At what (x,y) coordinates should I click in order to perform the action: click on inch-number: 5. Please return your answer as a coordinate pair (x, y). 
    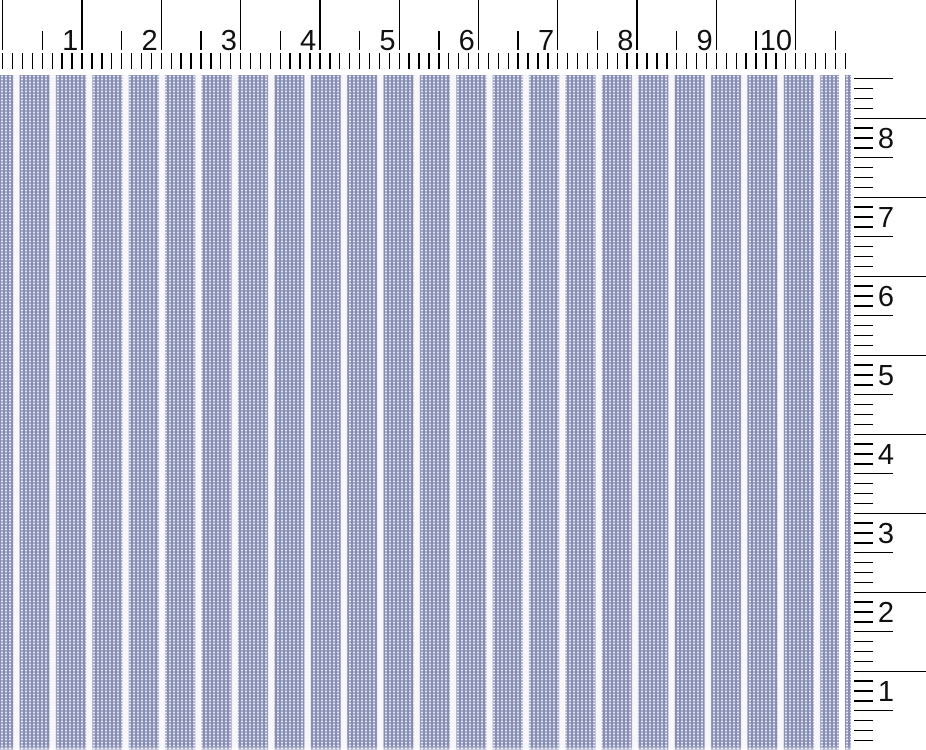
    Looking at the image, I should click on (886, 376).